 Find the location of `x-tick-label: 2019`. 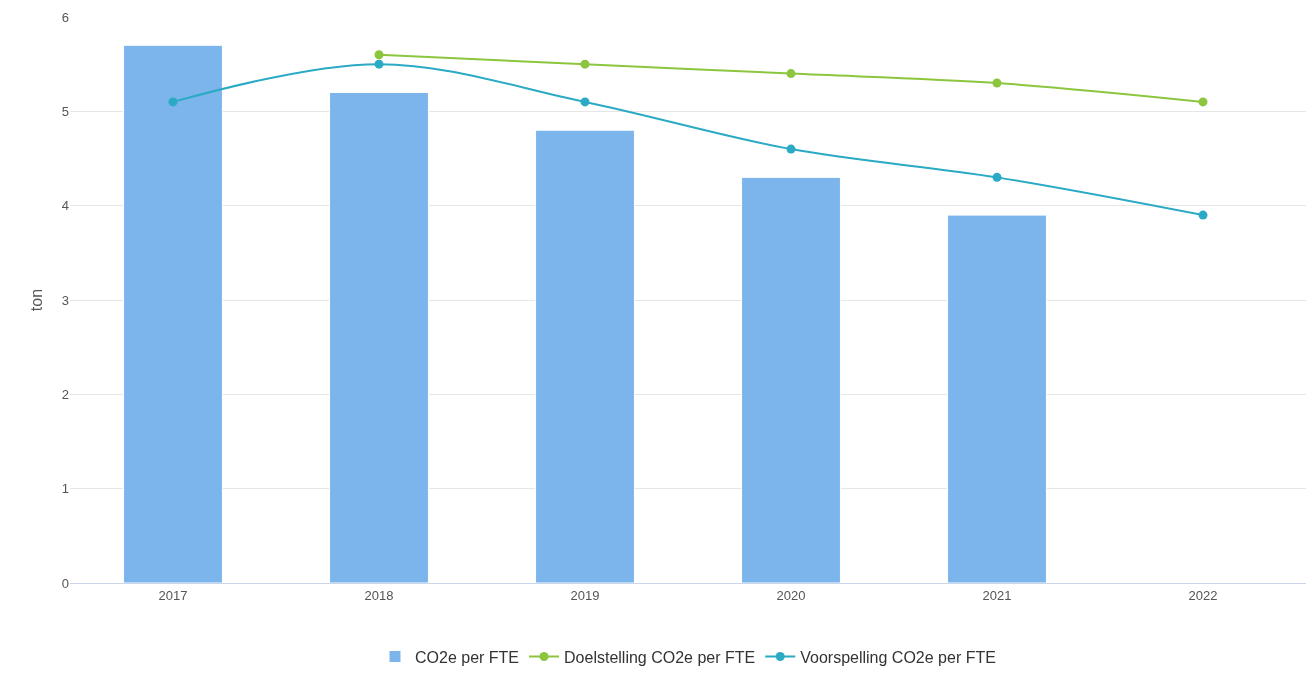

x-tick-label: 2019 is located at coordinates (585, 595).